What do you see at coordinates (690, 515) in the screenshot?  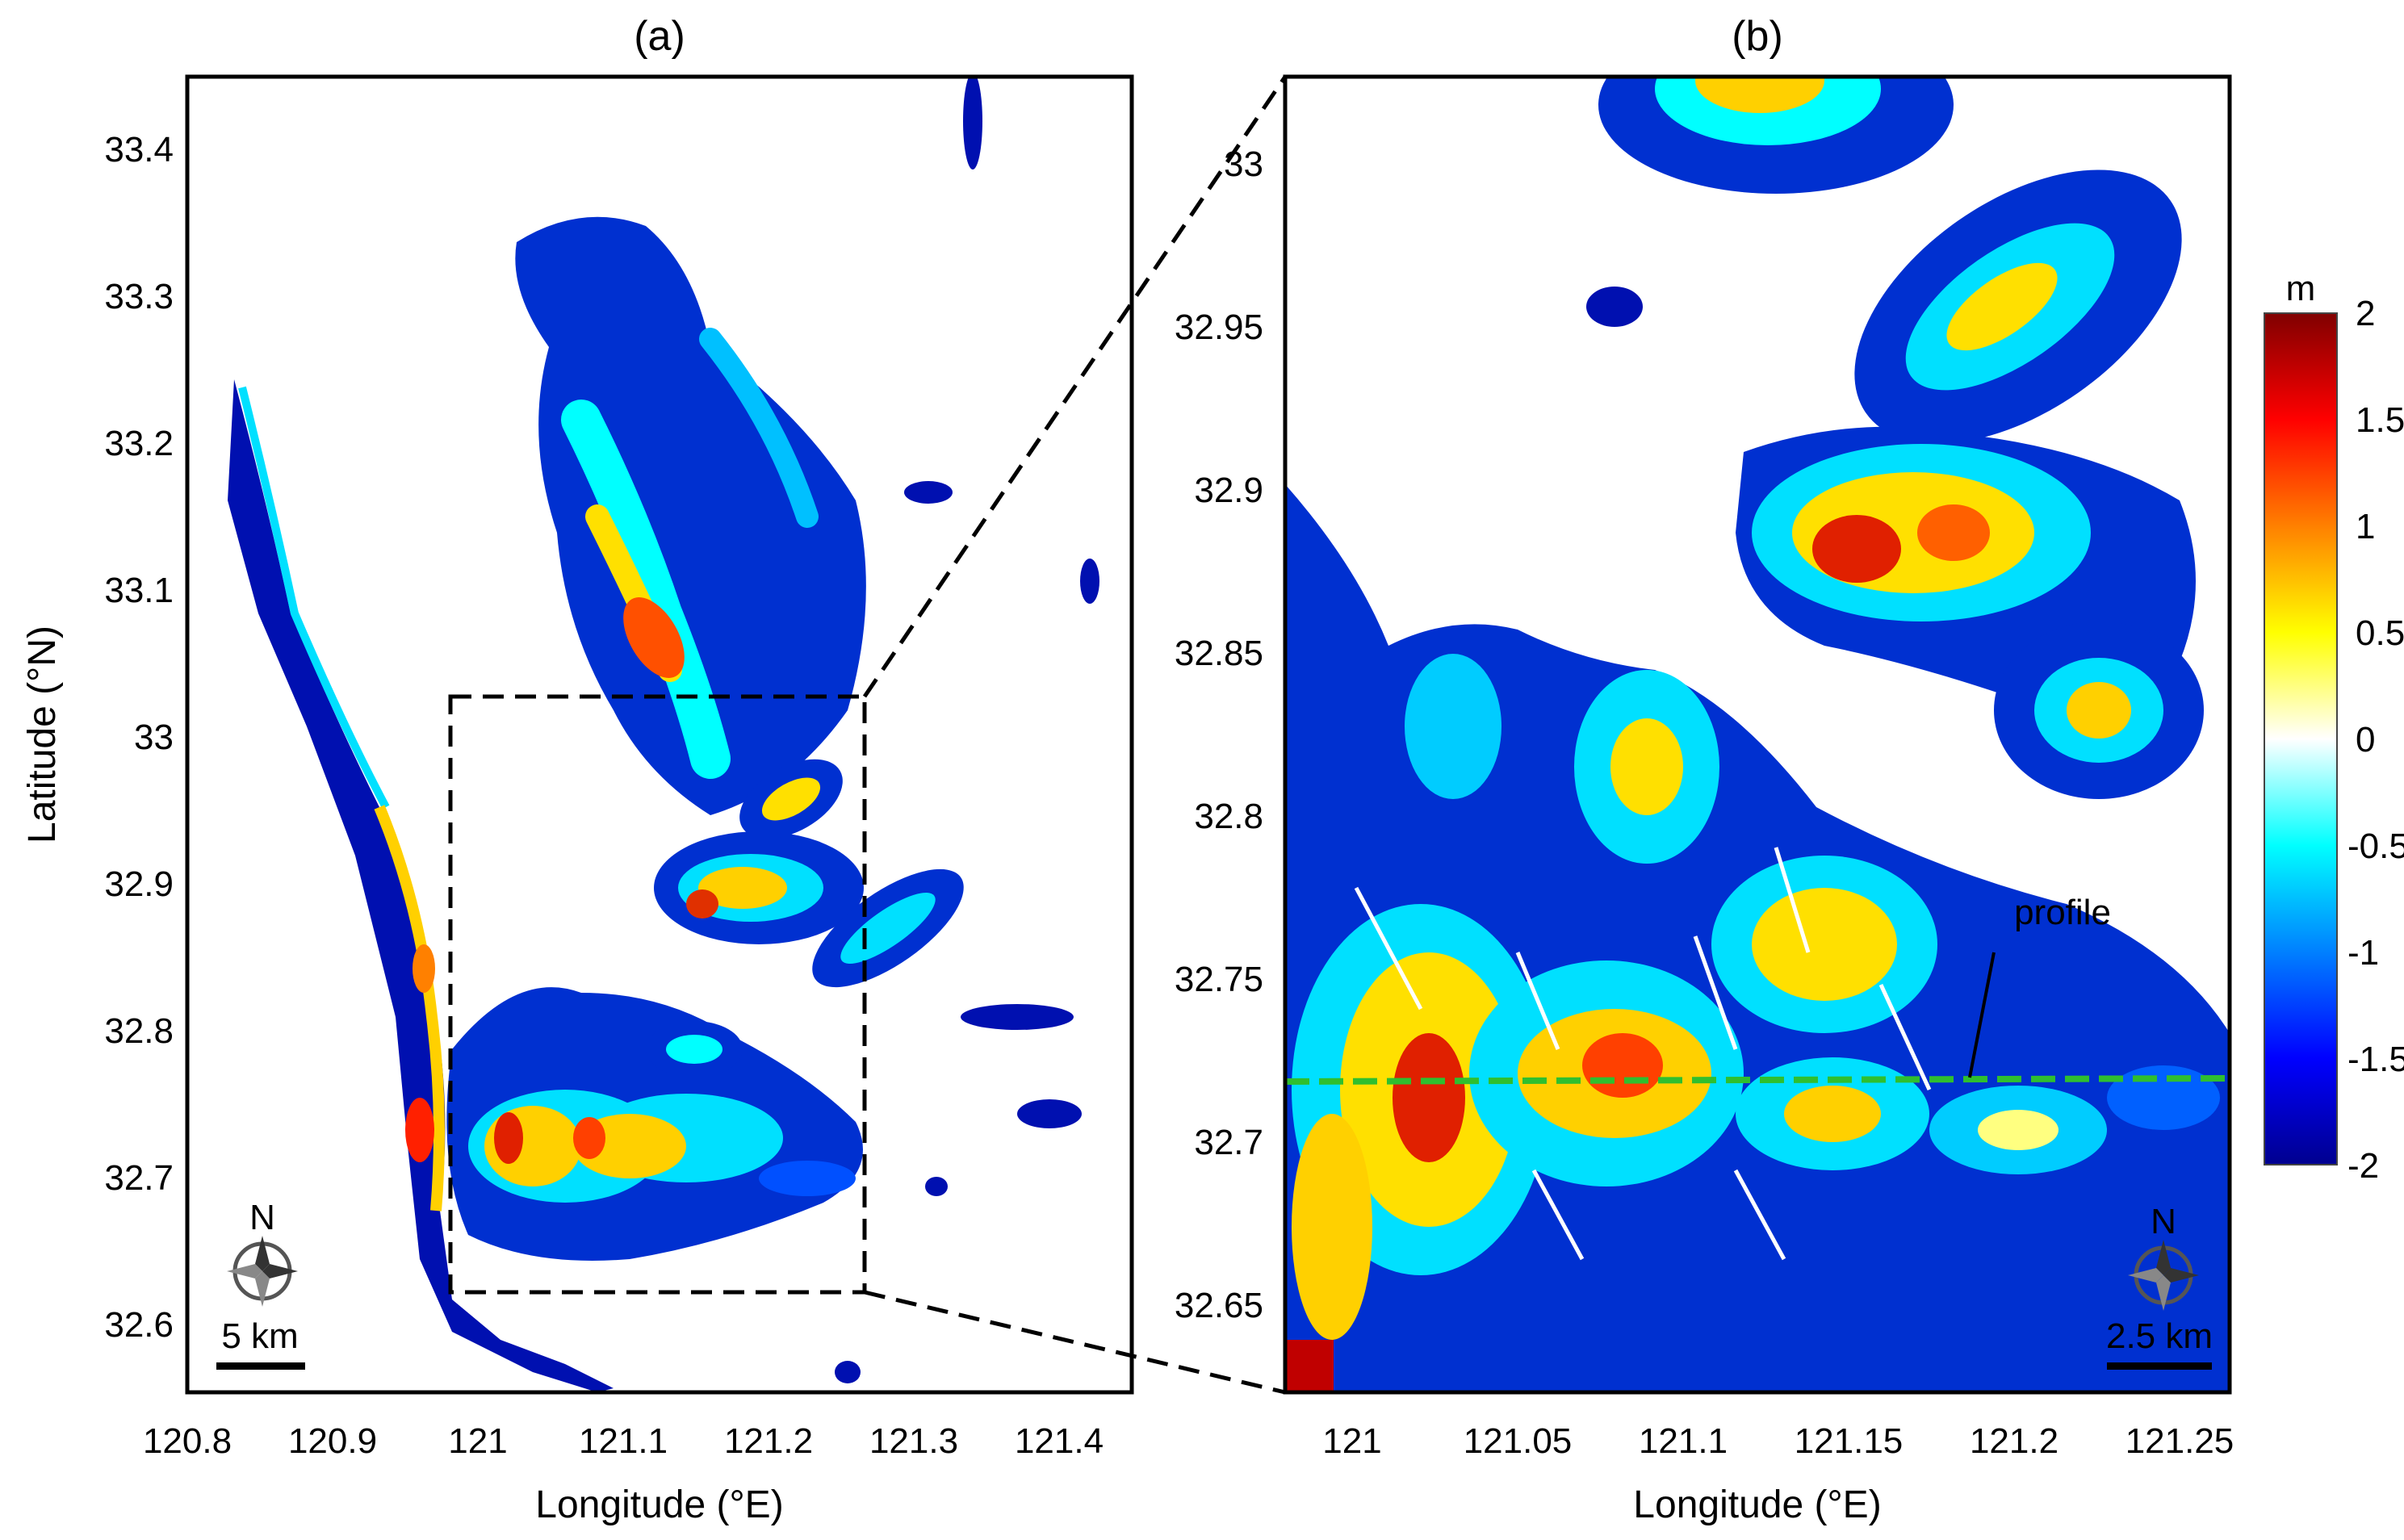 I see `north-ridge-cluster` at bounding box center [690, 515].